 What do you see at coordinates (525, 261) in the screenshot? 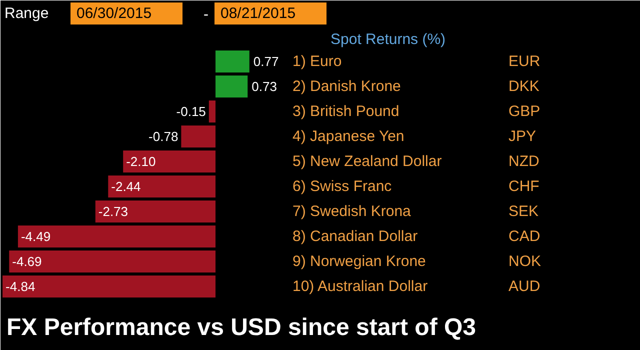
I see `text: NOK` at bounding box center [525, 261].